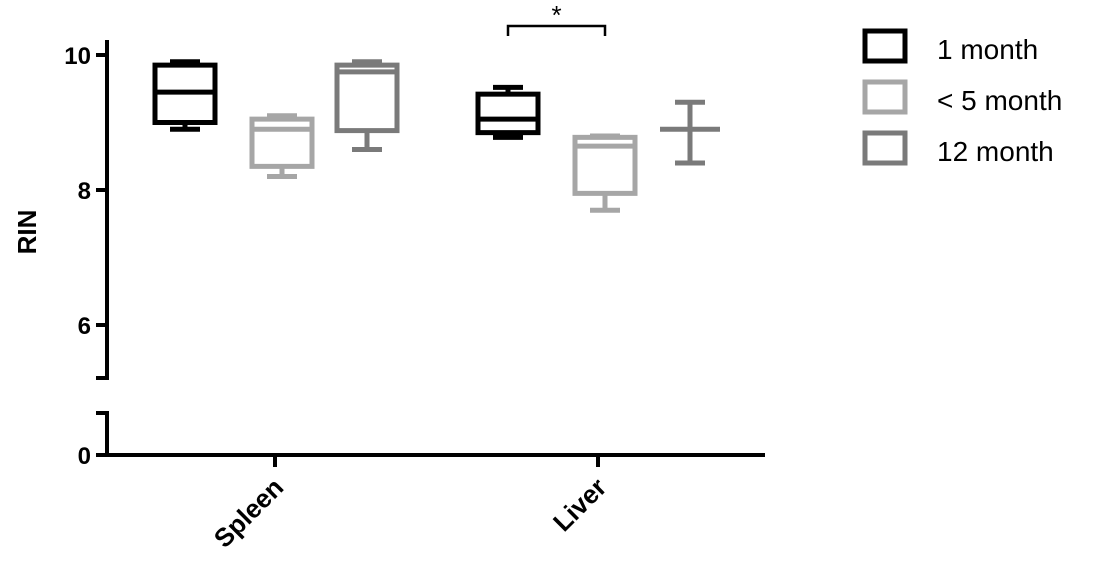 The image size is (1100, 576). I want to click on legend-label: < 5 month, so click(999, 100).